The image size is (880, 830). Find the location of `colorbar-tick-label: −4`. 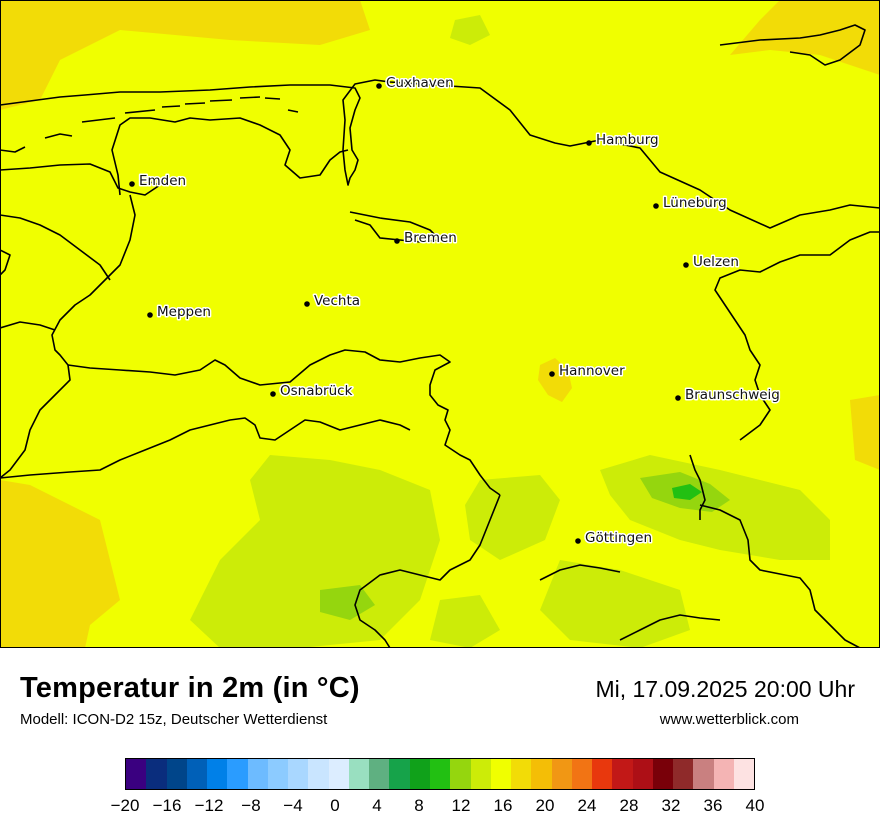

colorbar-tick-label: −4 is located at coordinates (293, 805).